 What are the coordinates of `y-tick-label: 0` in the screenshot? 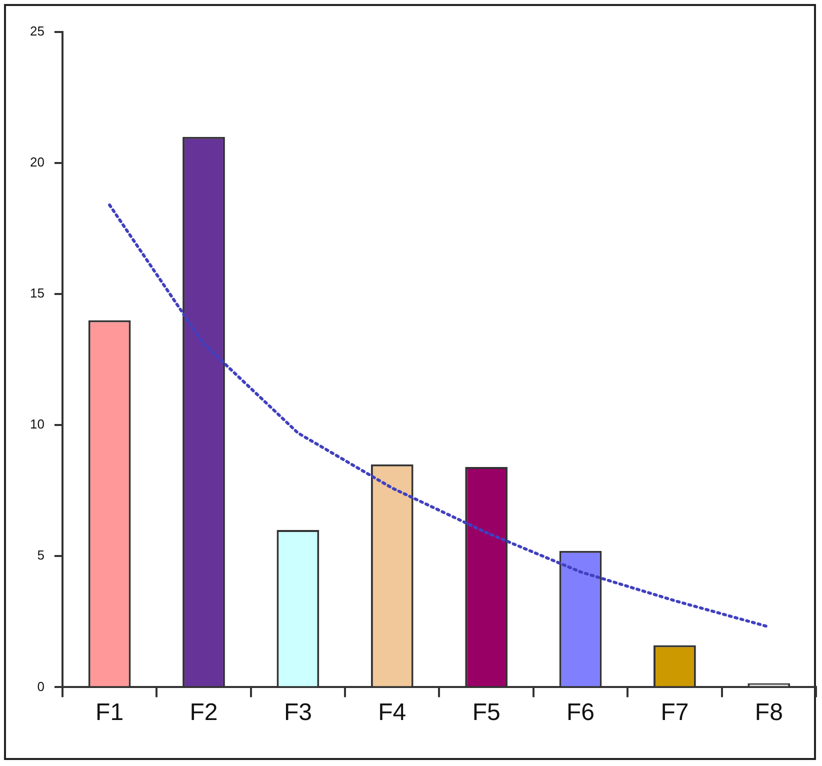 It's located at (40, 686).